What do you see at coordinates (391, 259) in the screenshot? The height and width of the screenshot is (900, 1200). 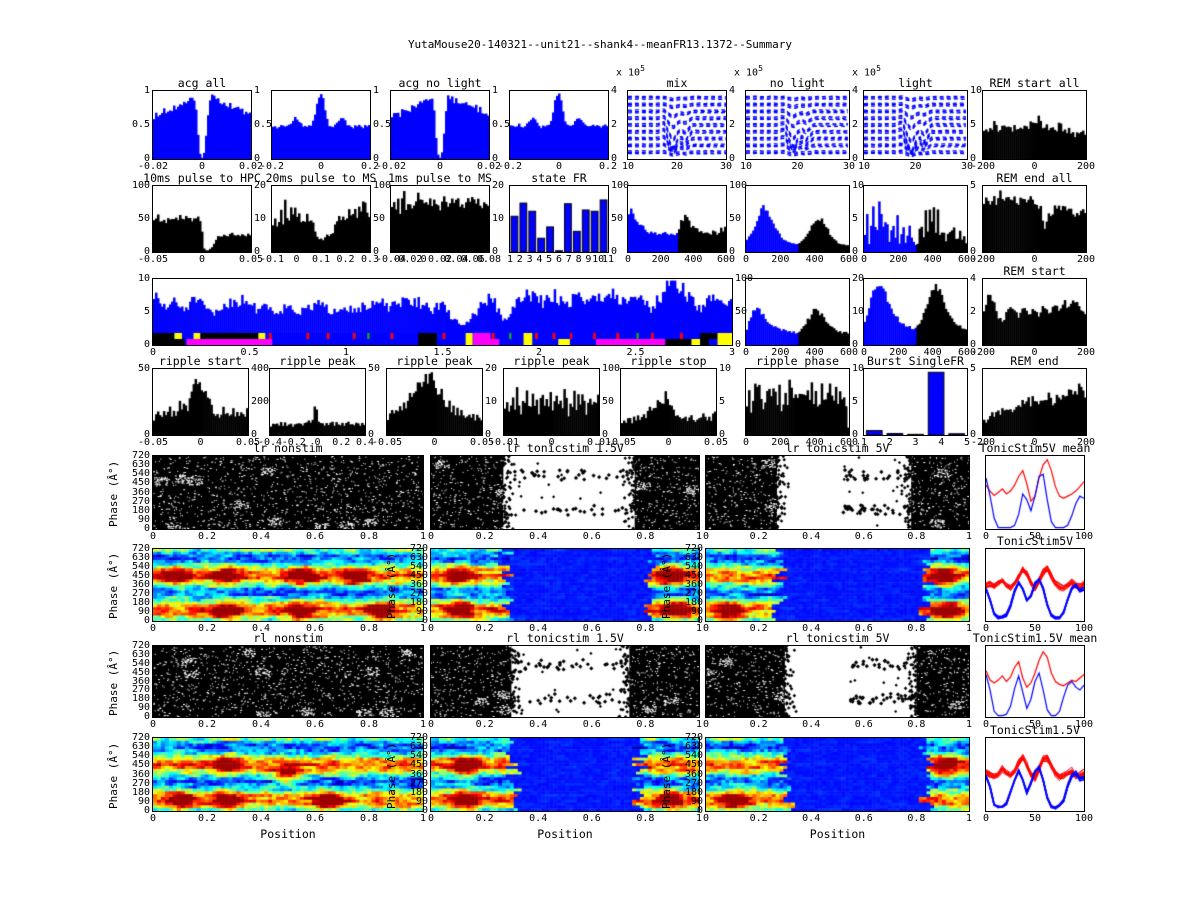 I see `x-tick-label: -0.04` at bounding box center [391, 259].